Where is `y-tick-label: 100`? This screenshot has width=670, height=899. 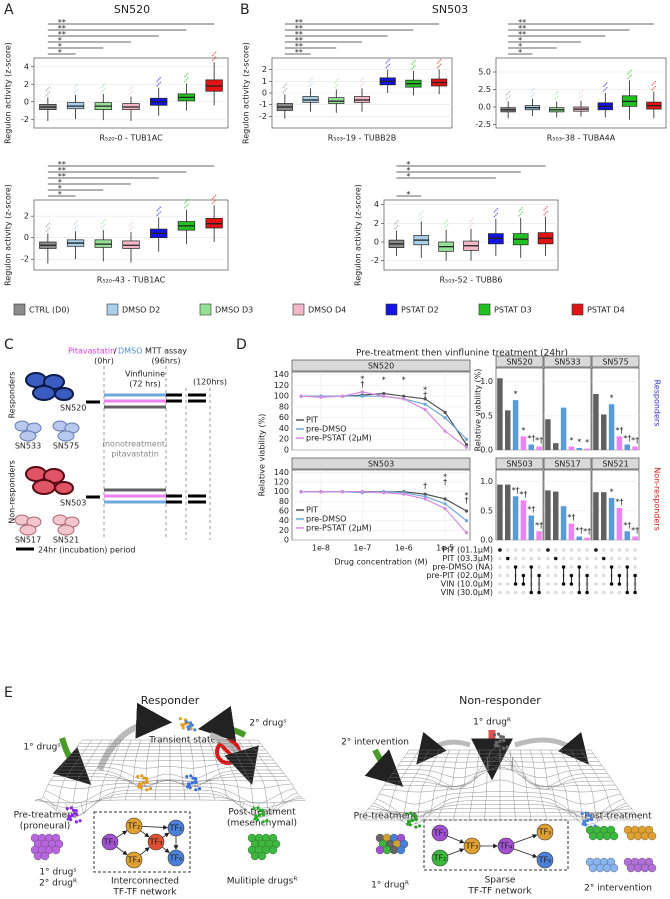
y-tick-label: 100 is located at coordinates (281, 396).